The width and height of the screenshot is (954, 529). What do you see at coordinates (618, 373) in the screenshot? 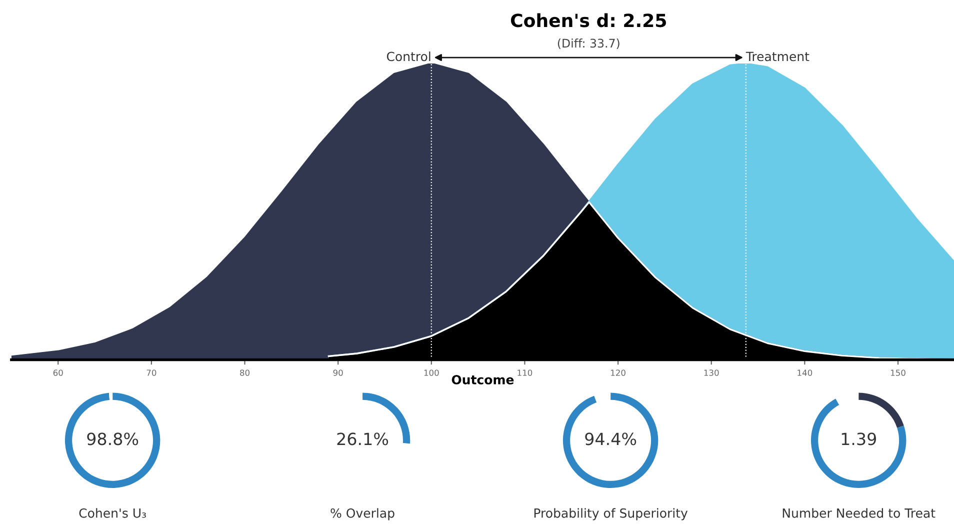
I see `x-tick-label: 120` at bounding box center [618, 373].